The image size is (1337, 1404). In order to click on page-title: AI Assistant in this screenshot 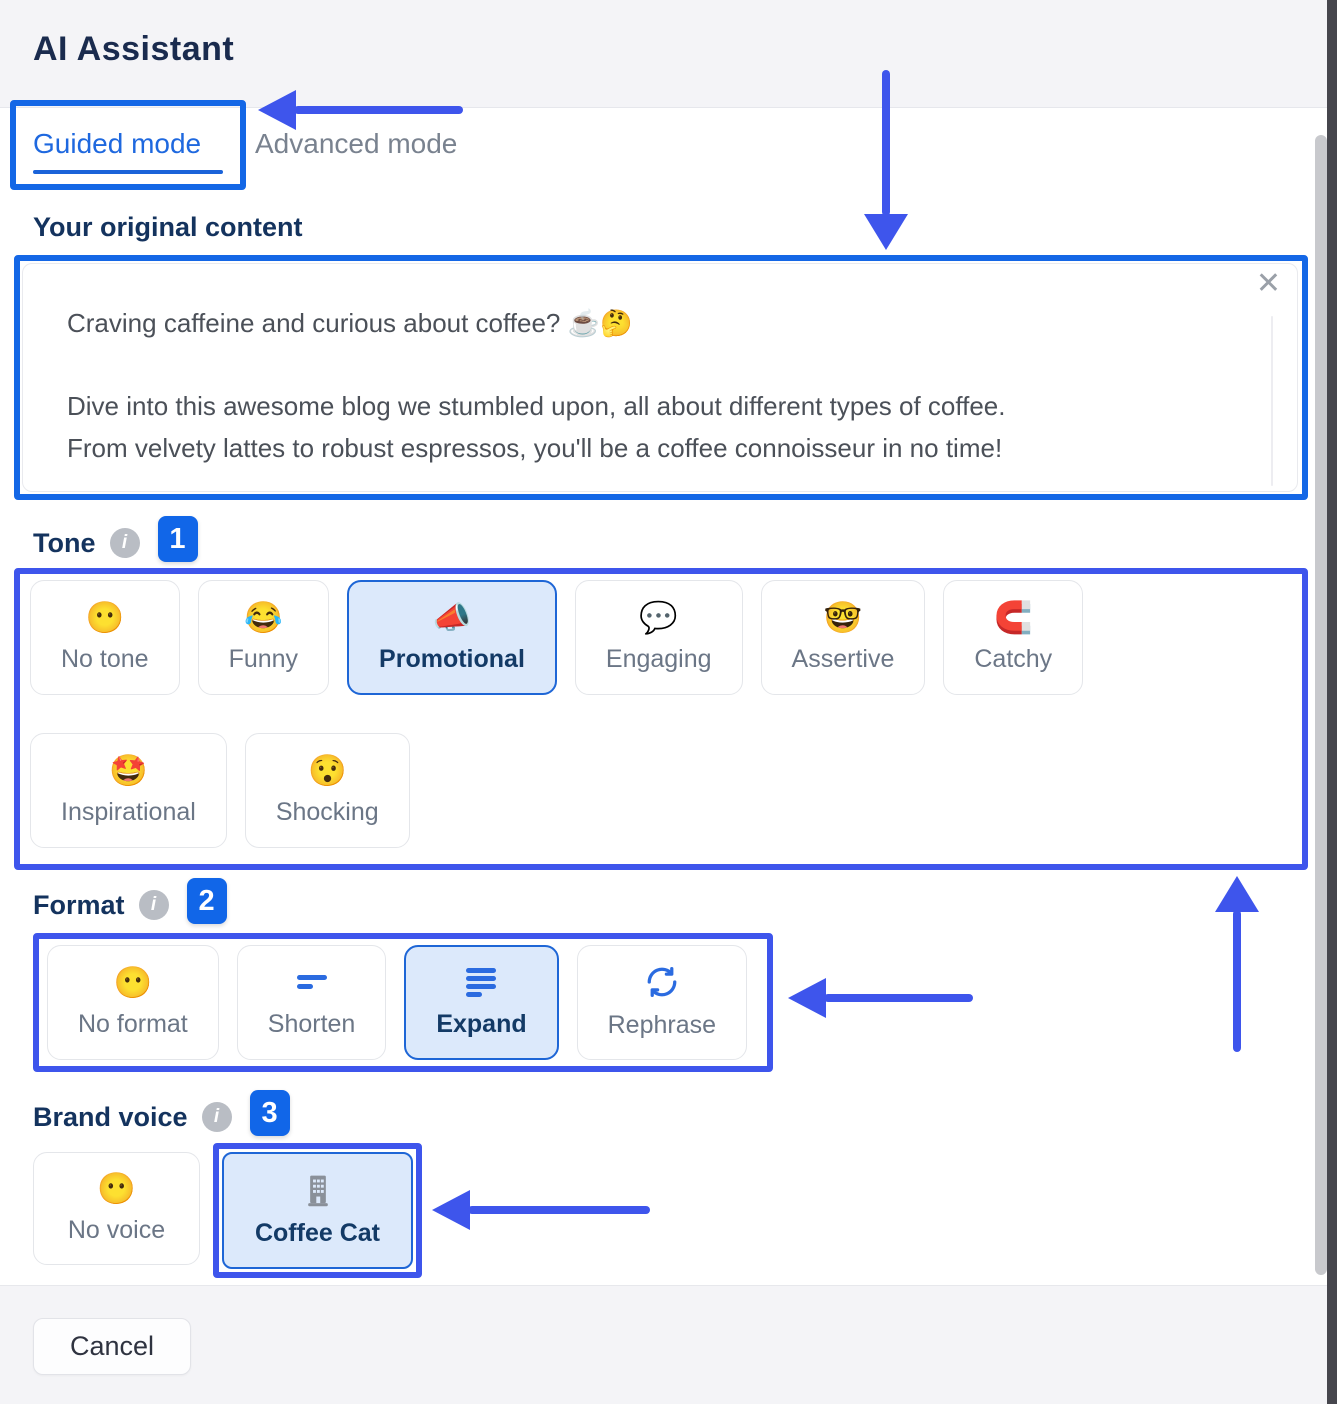, I will do `click(134, 49)`.